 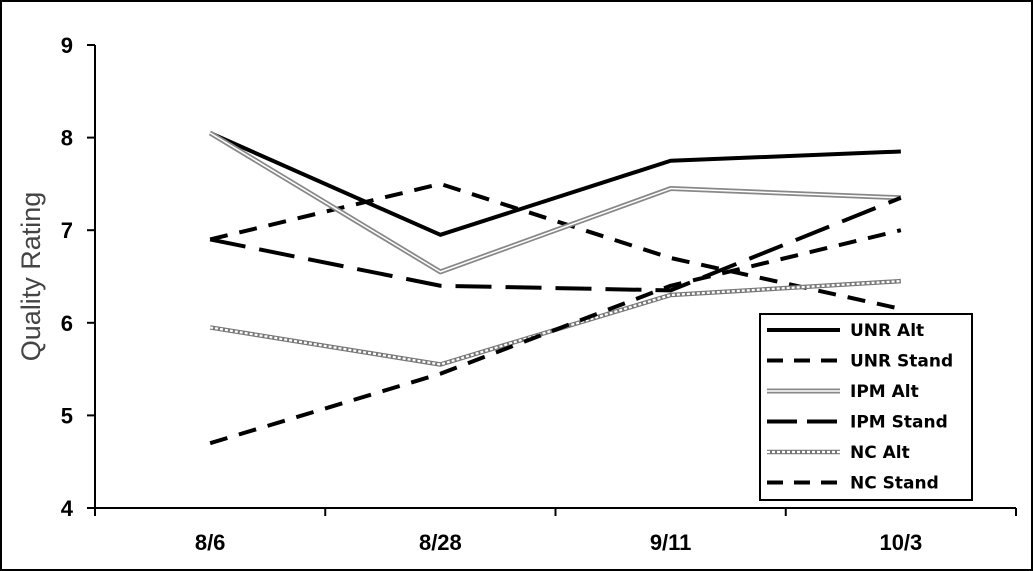 I want to click on legend-label: NC Alt, so click(x=880, y=453).